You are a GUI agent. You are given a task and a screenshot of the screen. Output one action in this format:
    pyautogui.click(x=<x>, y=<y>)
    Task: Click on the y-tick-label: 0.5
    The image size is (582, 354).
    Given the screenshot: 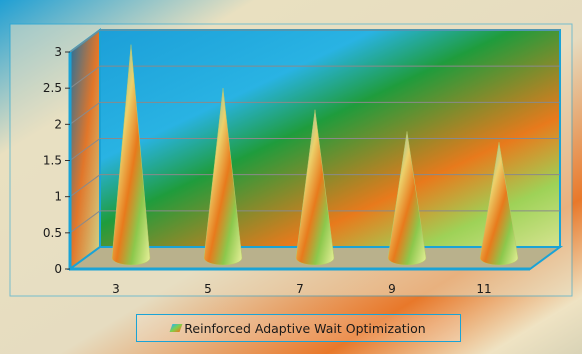 What is the action you would take?
    pyautogui.click(x=52, y=233)
    